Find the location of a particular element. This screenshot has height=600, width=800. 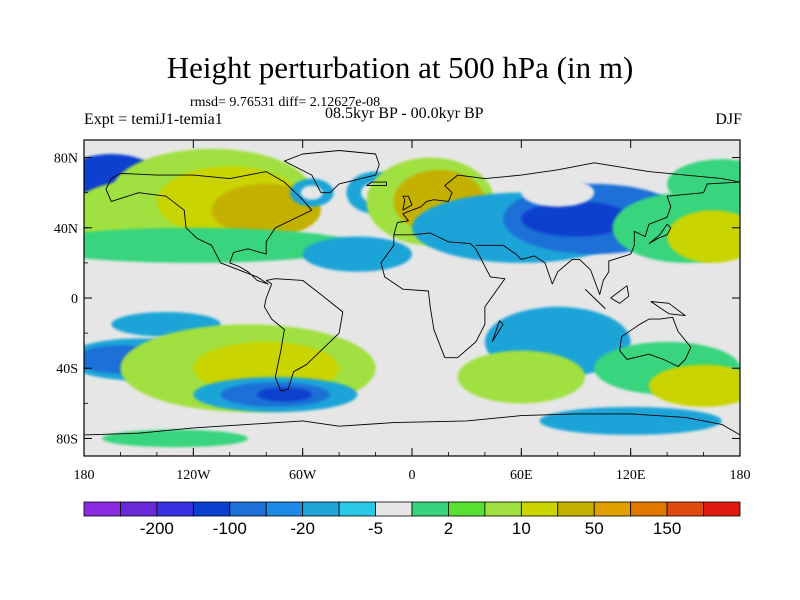

colorbar-label-7: 150 is located at coordinates (667, 528).